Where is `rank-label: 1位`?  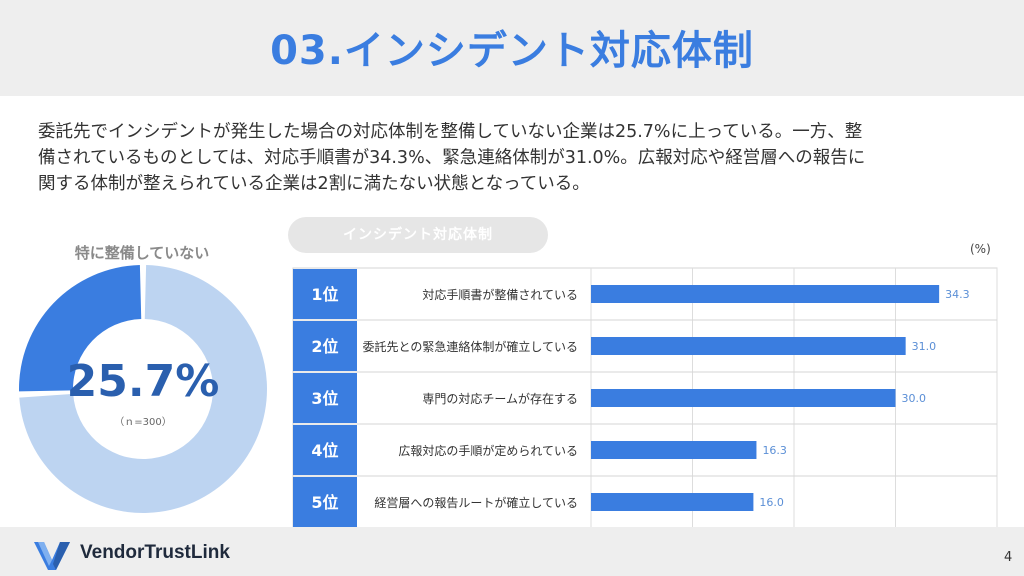 rank-label: 1位 is located at coordinates (324, 294).